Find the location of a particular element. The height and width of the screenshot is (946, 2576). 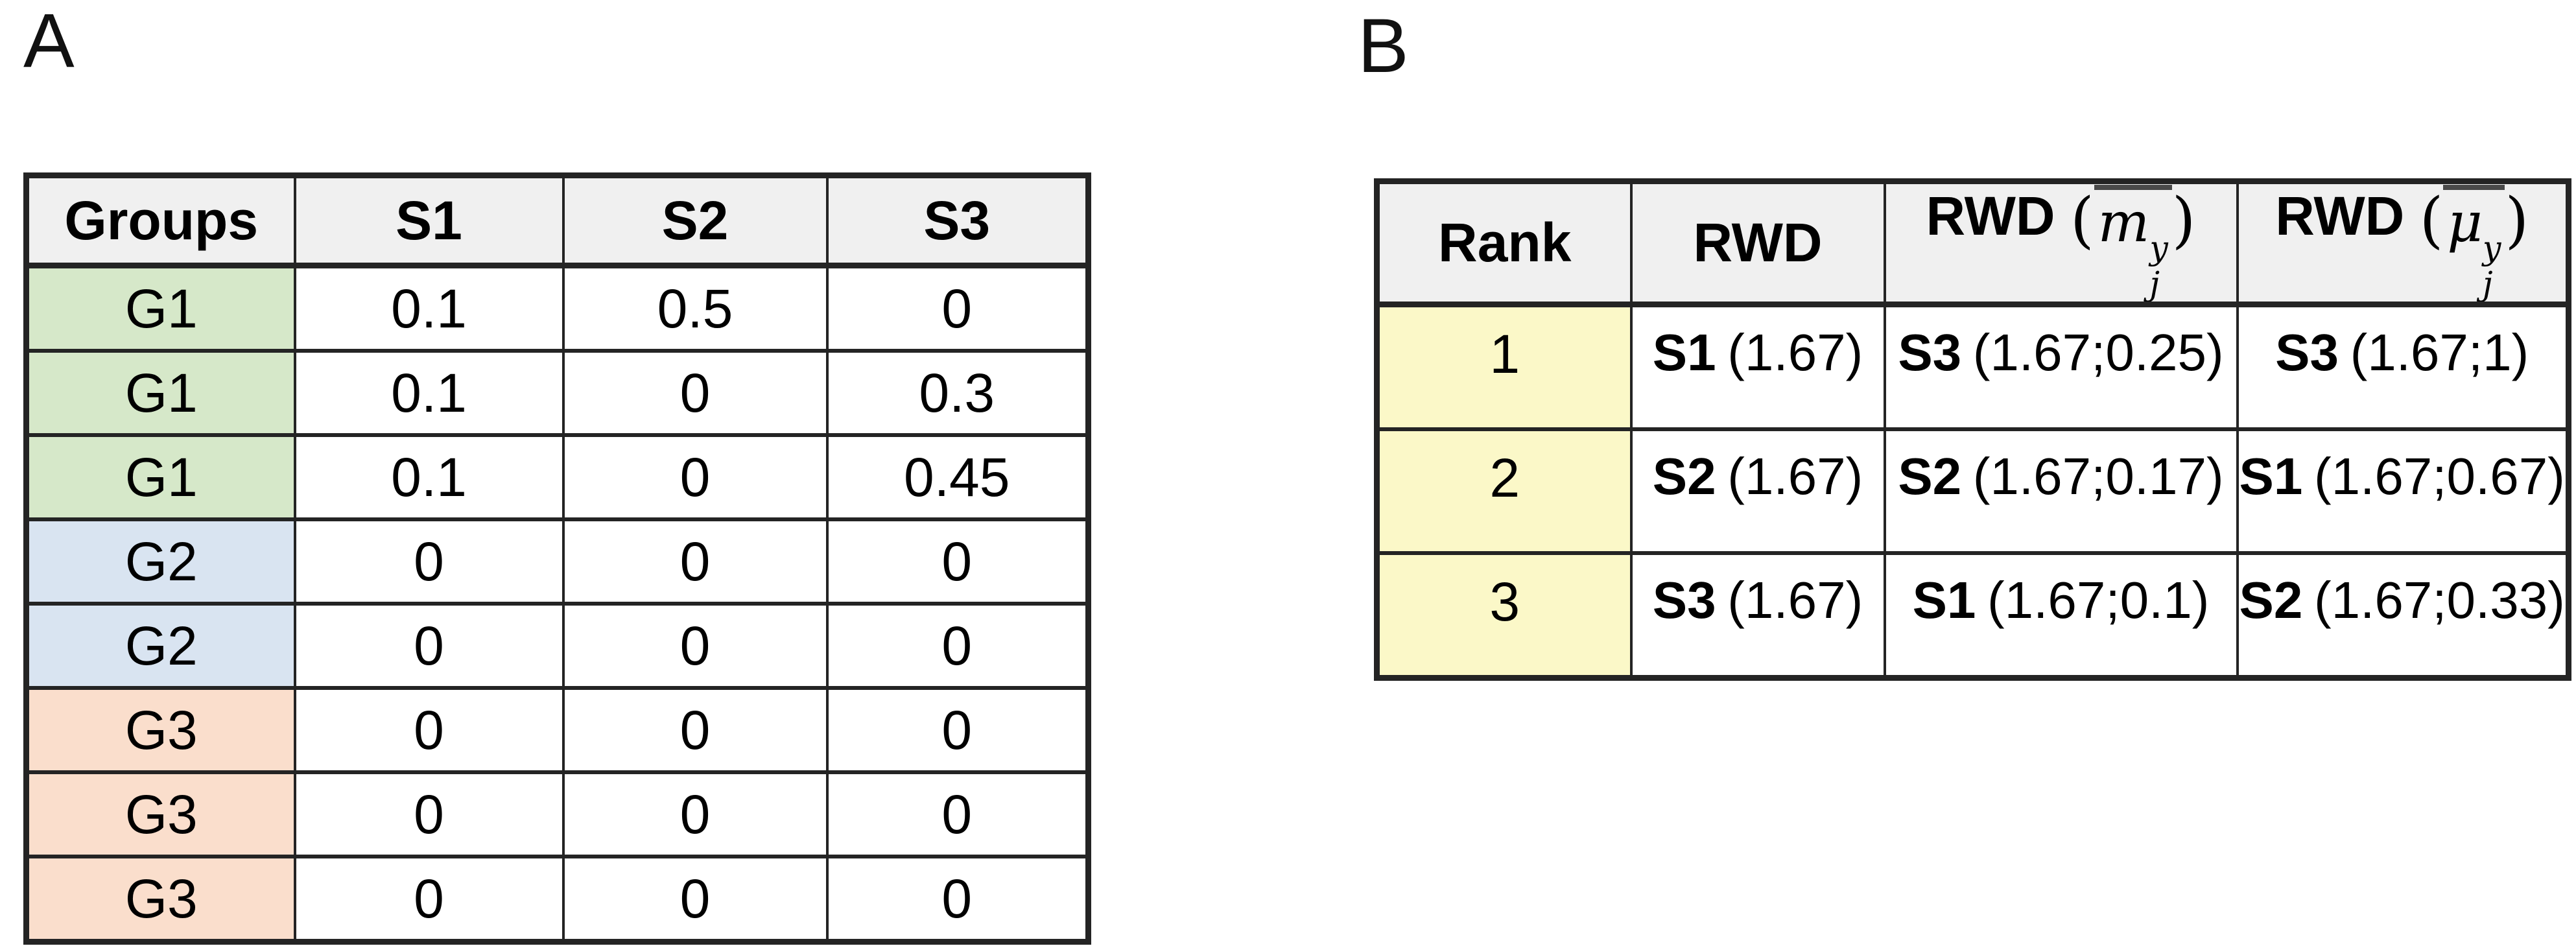

table-a-header-row: Groups S1 S2 S3 is located at coordinates (558, 221).